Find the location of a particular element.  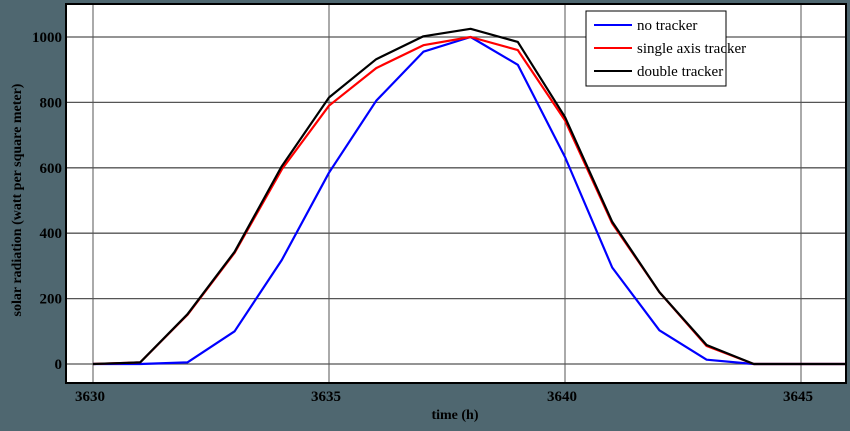

x-axis-ticks: 3630 3635 3640 3645 is located at coordinates (444, 397).